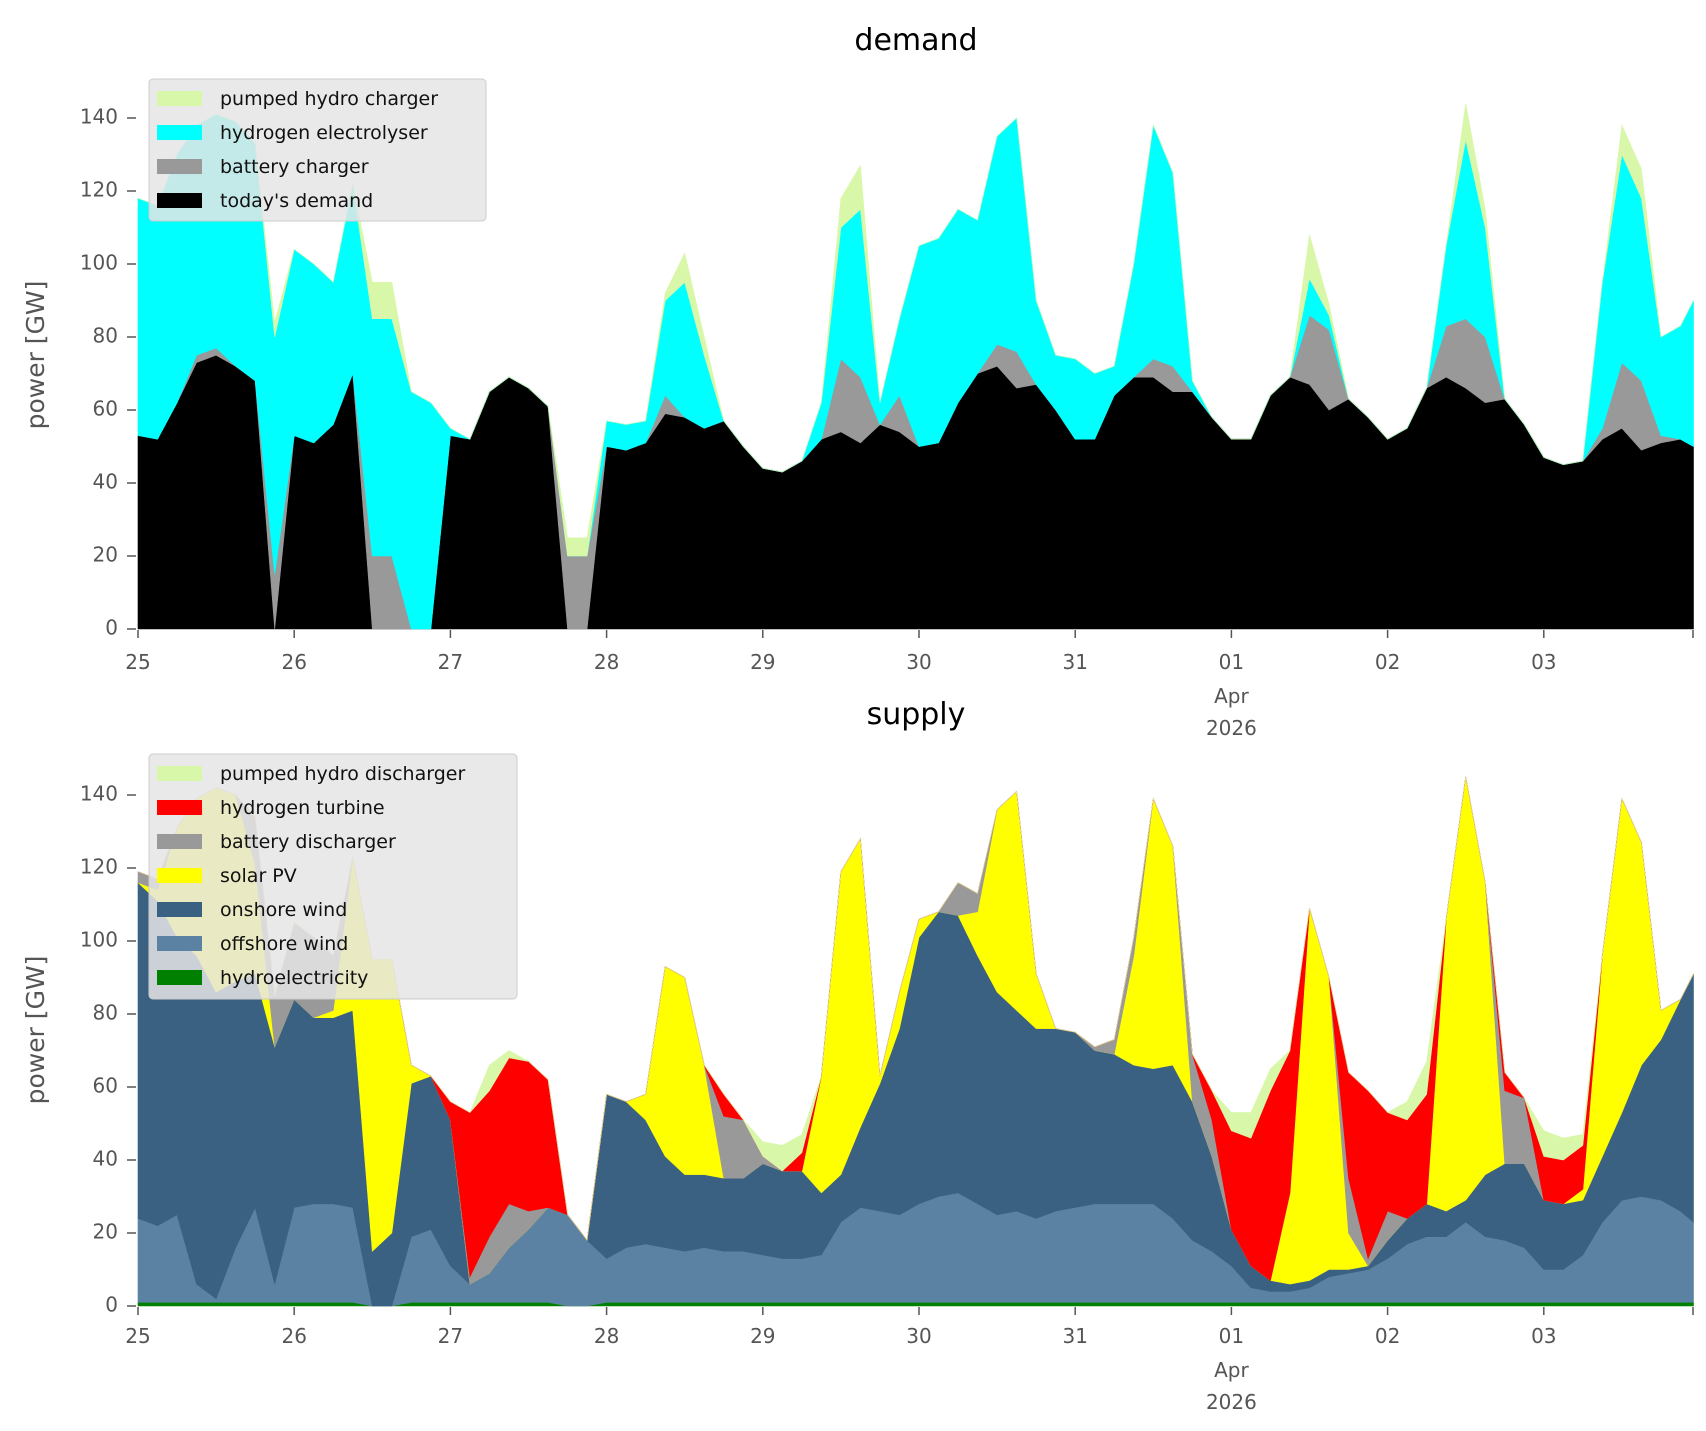 This screenshot has height=1431, width=1706. What do you see at coordinates (342, 774) in the screenshot?
I see `legend-label: pumped hydro discharger` at bounding box center [342, 774].